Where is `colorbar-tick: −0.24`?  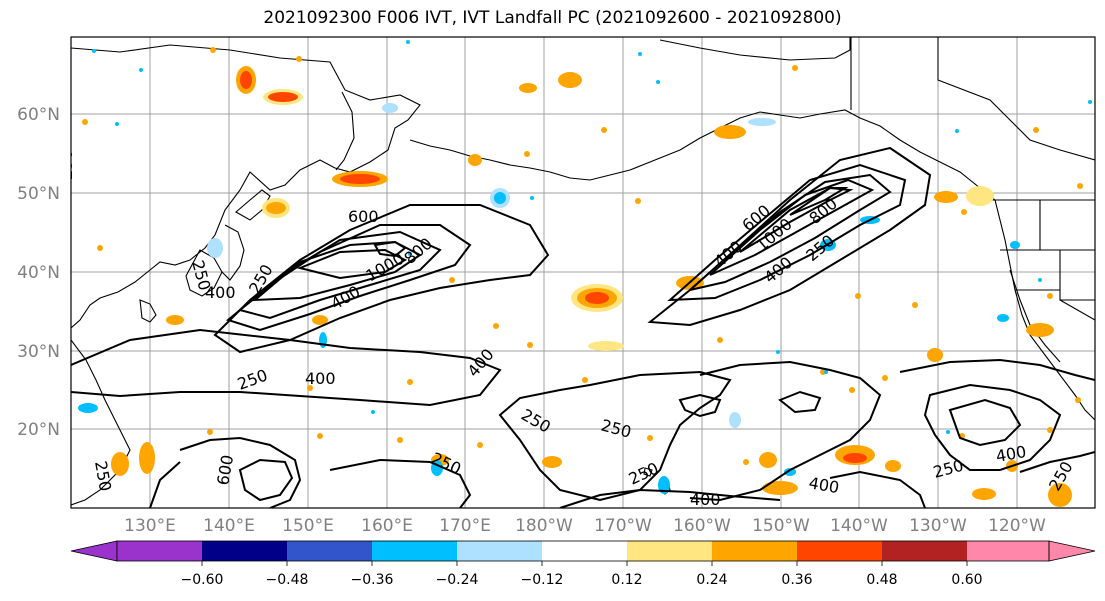 colorbar-tick: −0.24 is located at coordinates (457, 580).